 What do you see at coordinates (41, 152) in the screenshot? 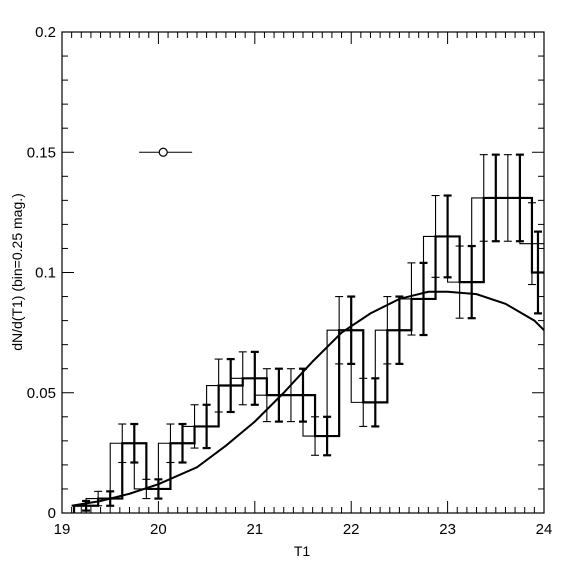
I see `y-tick-label: 0.15` at bounding box center [41, 152].